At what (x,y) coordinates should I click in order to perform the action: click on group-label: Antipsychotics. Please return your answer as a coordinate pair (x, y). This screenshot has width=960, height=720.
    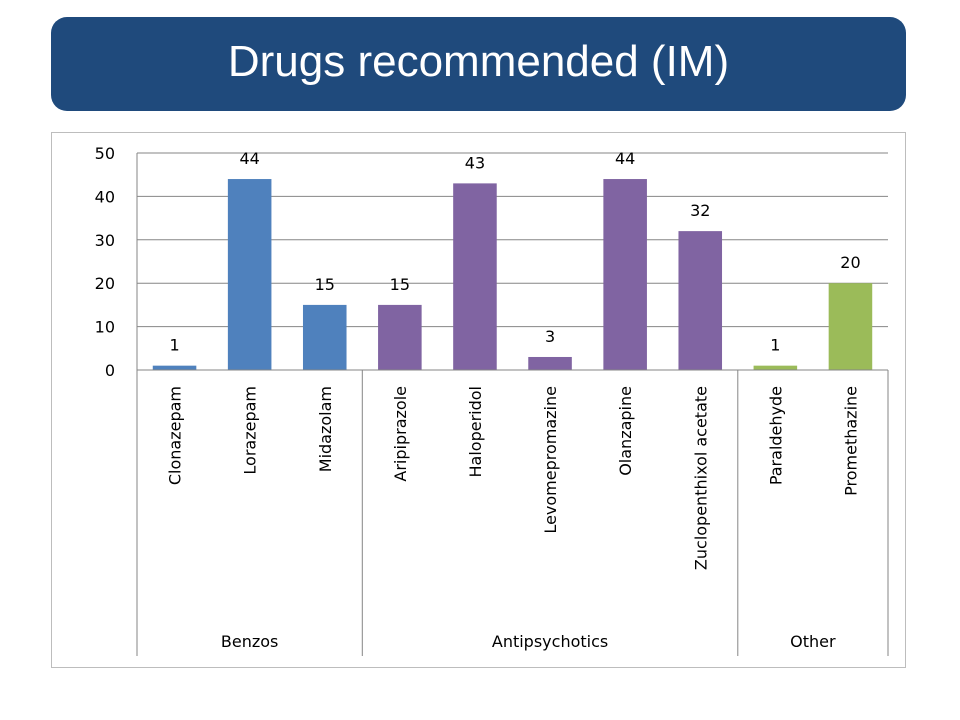
    Looking at the image, I should click on (550, 641).